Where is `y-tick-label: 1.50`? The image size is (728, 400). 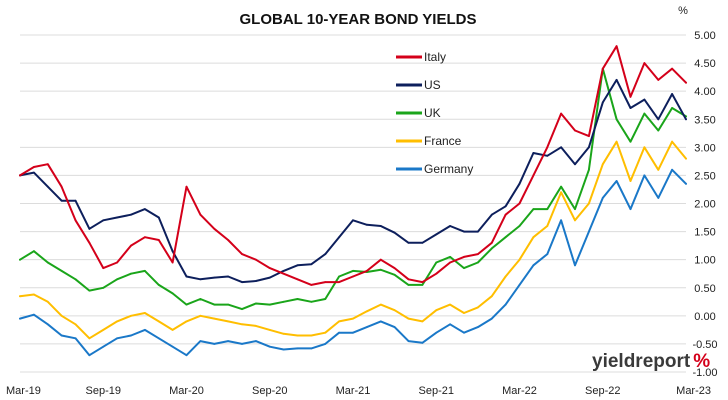
y-tick-label: 1.50 is located at coordinates (704, 233).